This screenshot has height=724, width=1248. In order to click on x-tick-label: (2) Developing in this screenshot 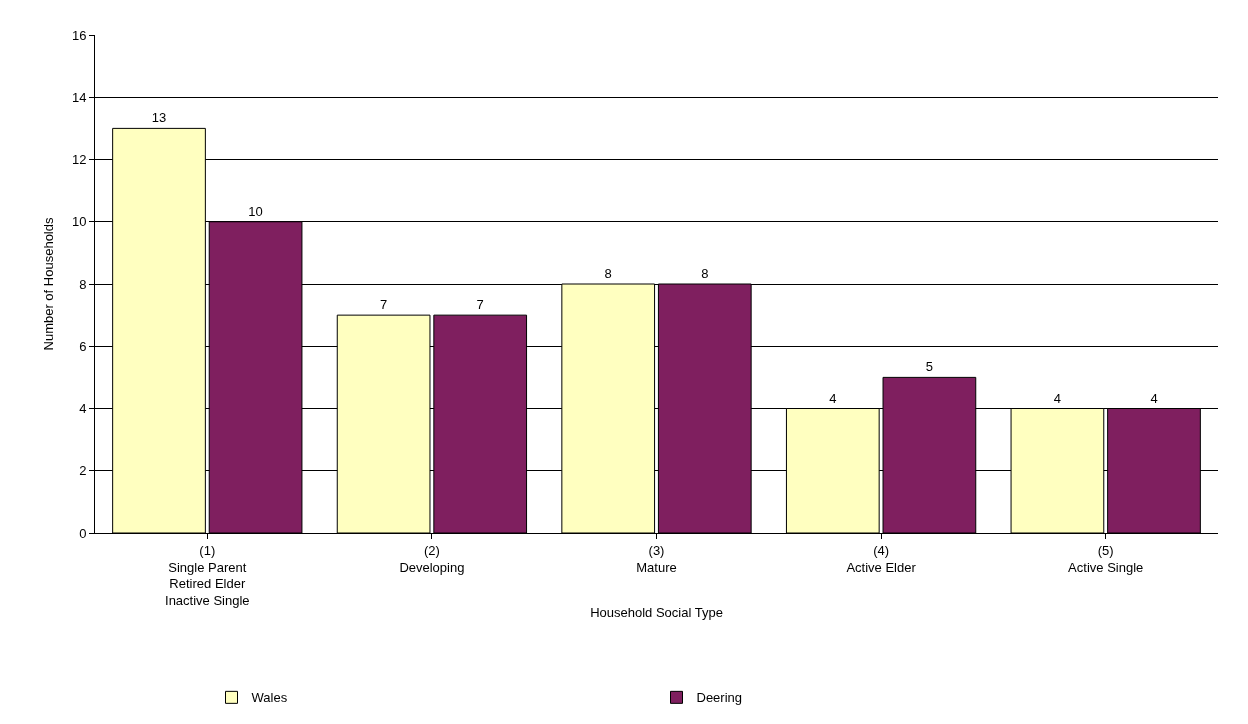, I will do `click(432, 558)`.